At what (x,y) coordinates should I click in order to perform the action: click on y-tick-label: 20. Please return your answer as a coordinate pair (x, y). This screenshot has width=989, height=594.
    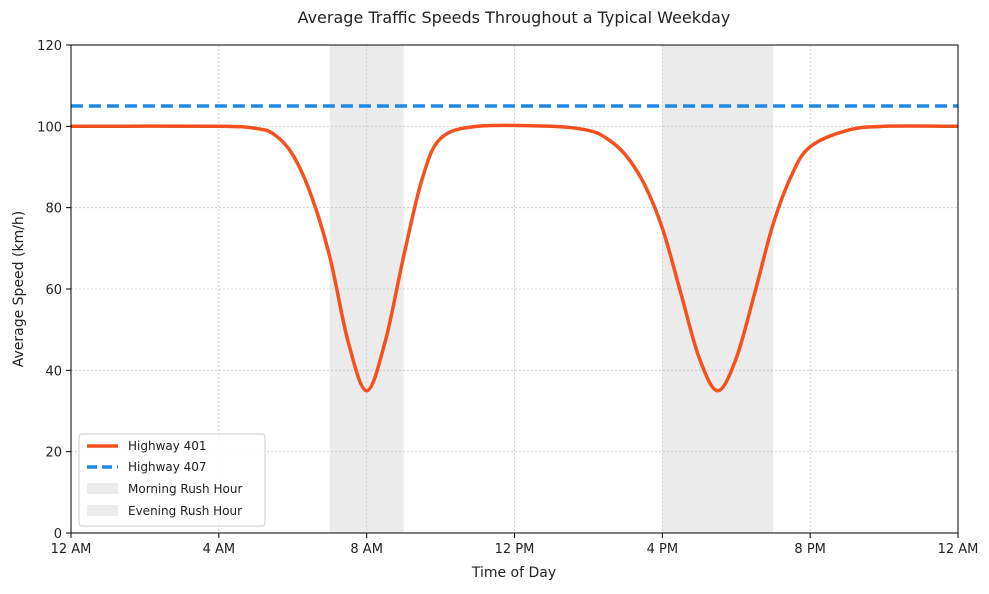
    Looking at the image, I should click on (53, 453).